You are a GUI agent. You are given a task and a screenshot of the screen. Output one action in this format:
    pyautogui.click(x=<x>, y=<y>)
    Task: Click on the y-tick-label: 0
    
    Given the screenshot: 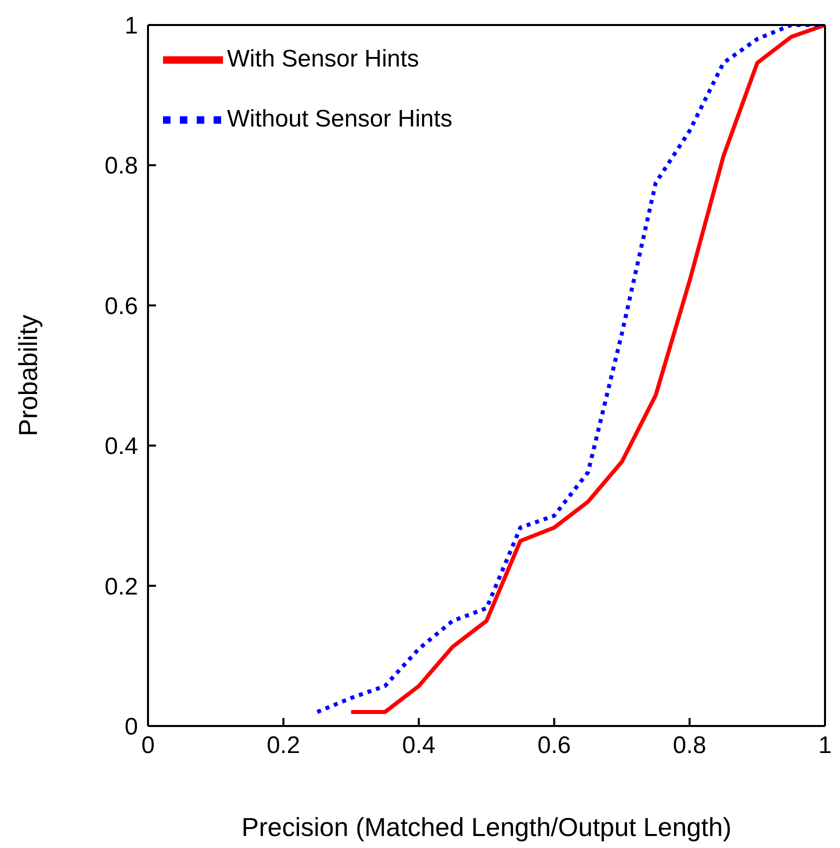 What is the action you would take?
    pyautogui.click(x=131, y=727)
    